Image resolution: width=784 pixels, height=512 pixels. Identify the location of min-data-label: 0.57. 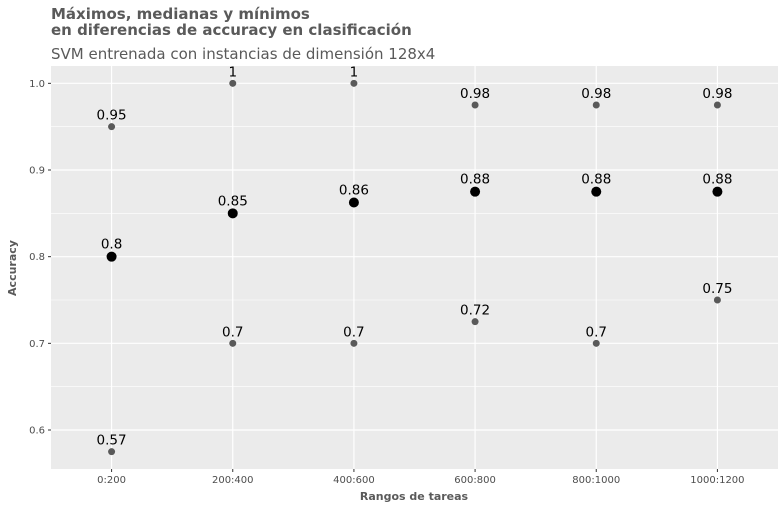
(112, 441).